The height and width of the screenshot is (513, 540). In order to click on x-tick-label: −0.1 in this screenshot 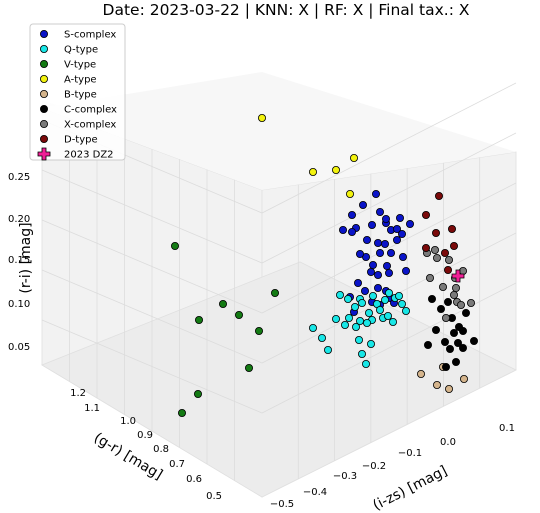, I will do `click(410, 453)`.